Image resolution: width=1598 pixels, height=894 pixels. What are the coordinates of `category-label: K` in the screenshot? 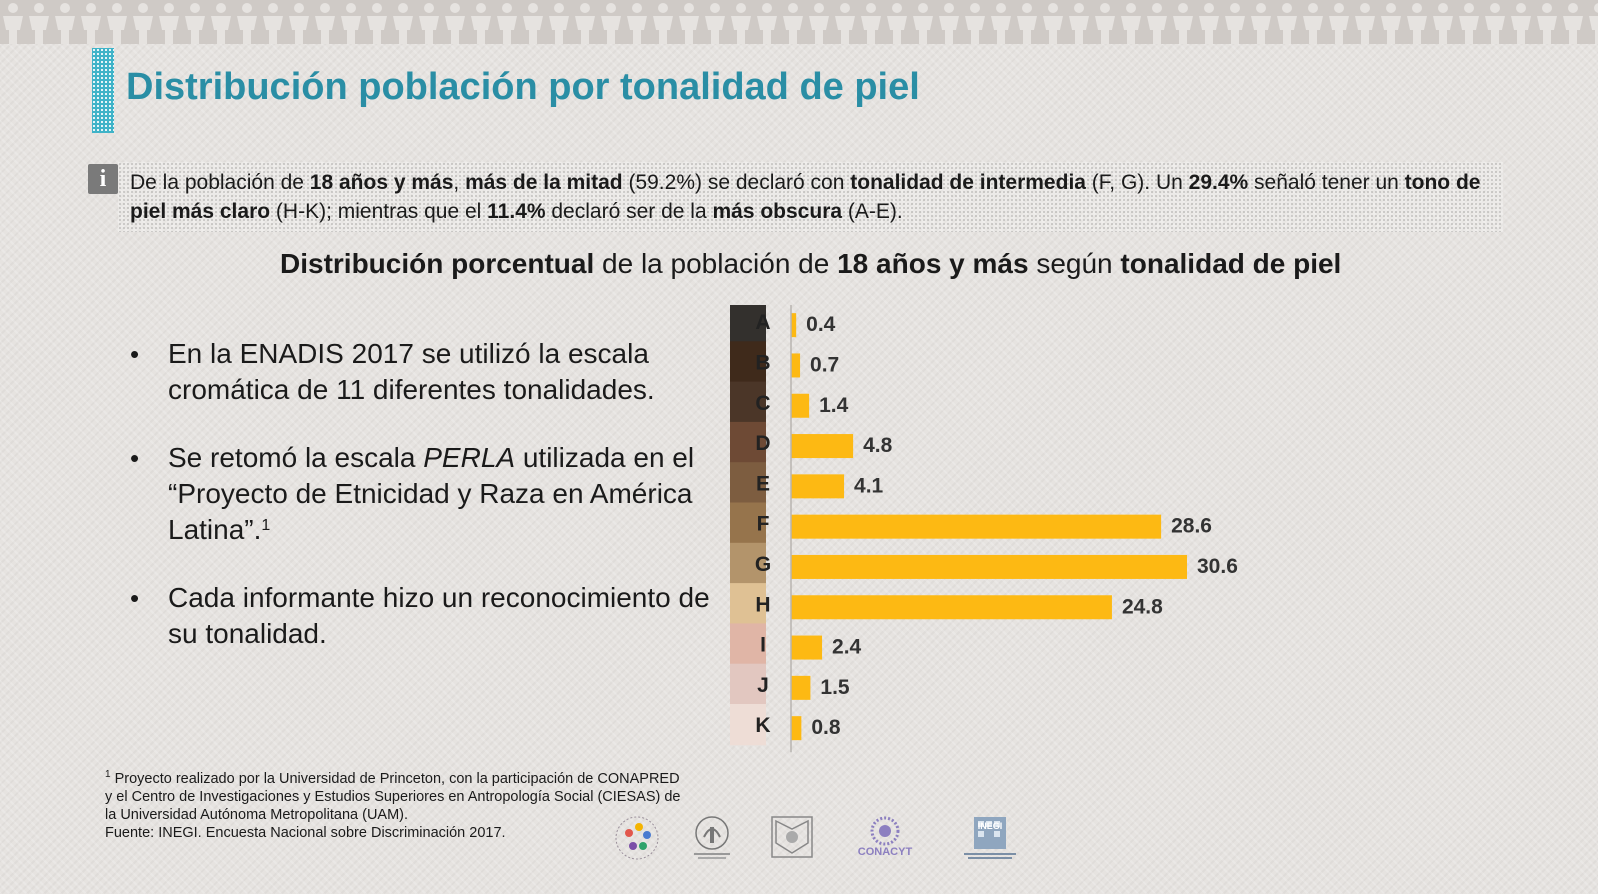 It's located at (762, 725).